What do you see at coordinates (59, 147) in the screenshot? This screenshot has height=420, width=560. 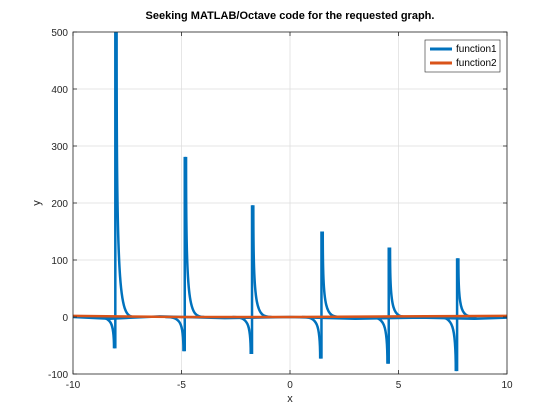 I see `y-tick-label: 300` at bounding box center [59, 147].